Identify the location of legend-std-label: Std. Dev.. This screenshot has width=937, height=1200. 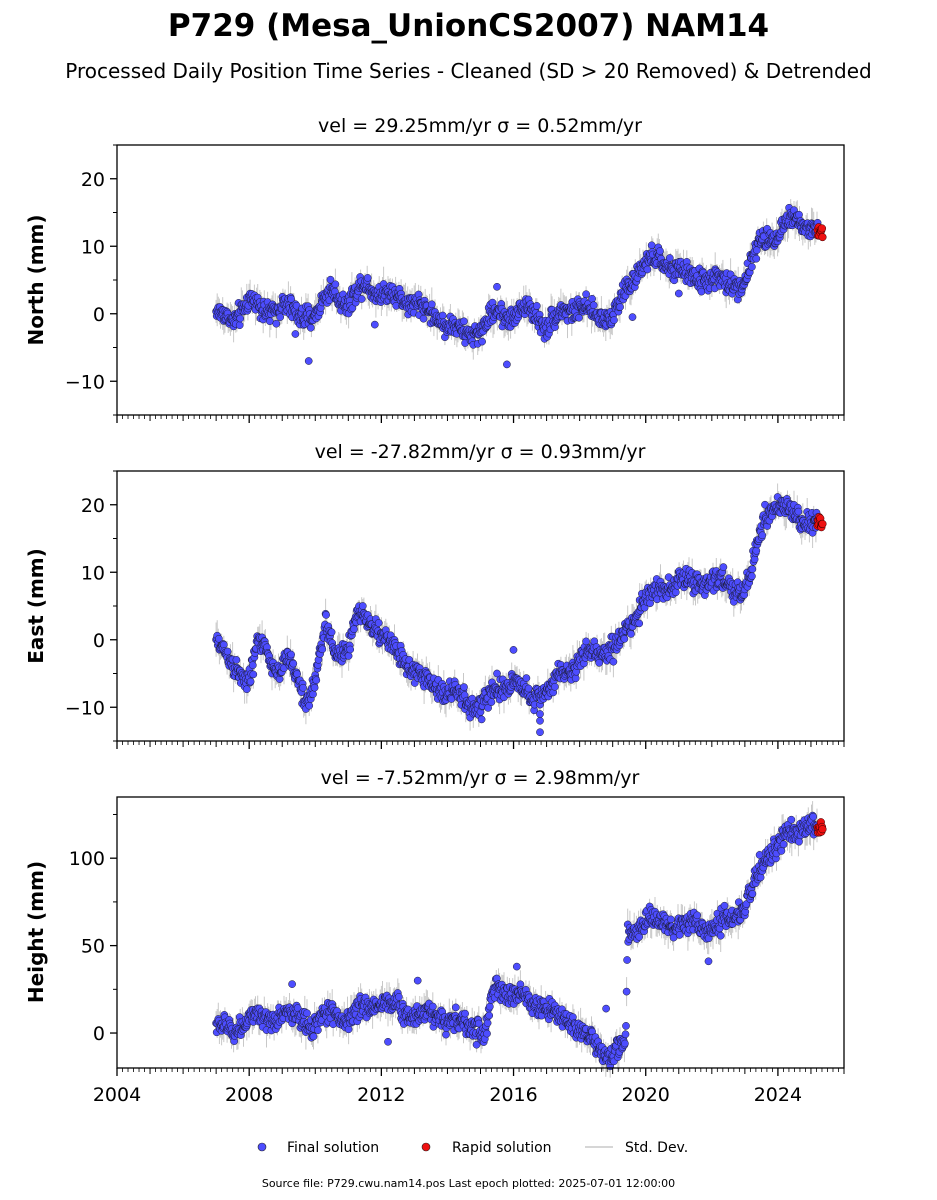
(656, 1148).